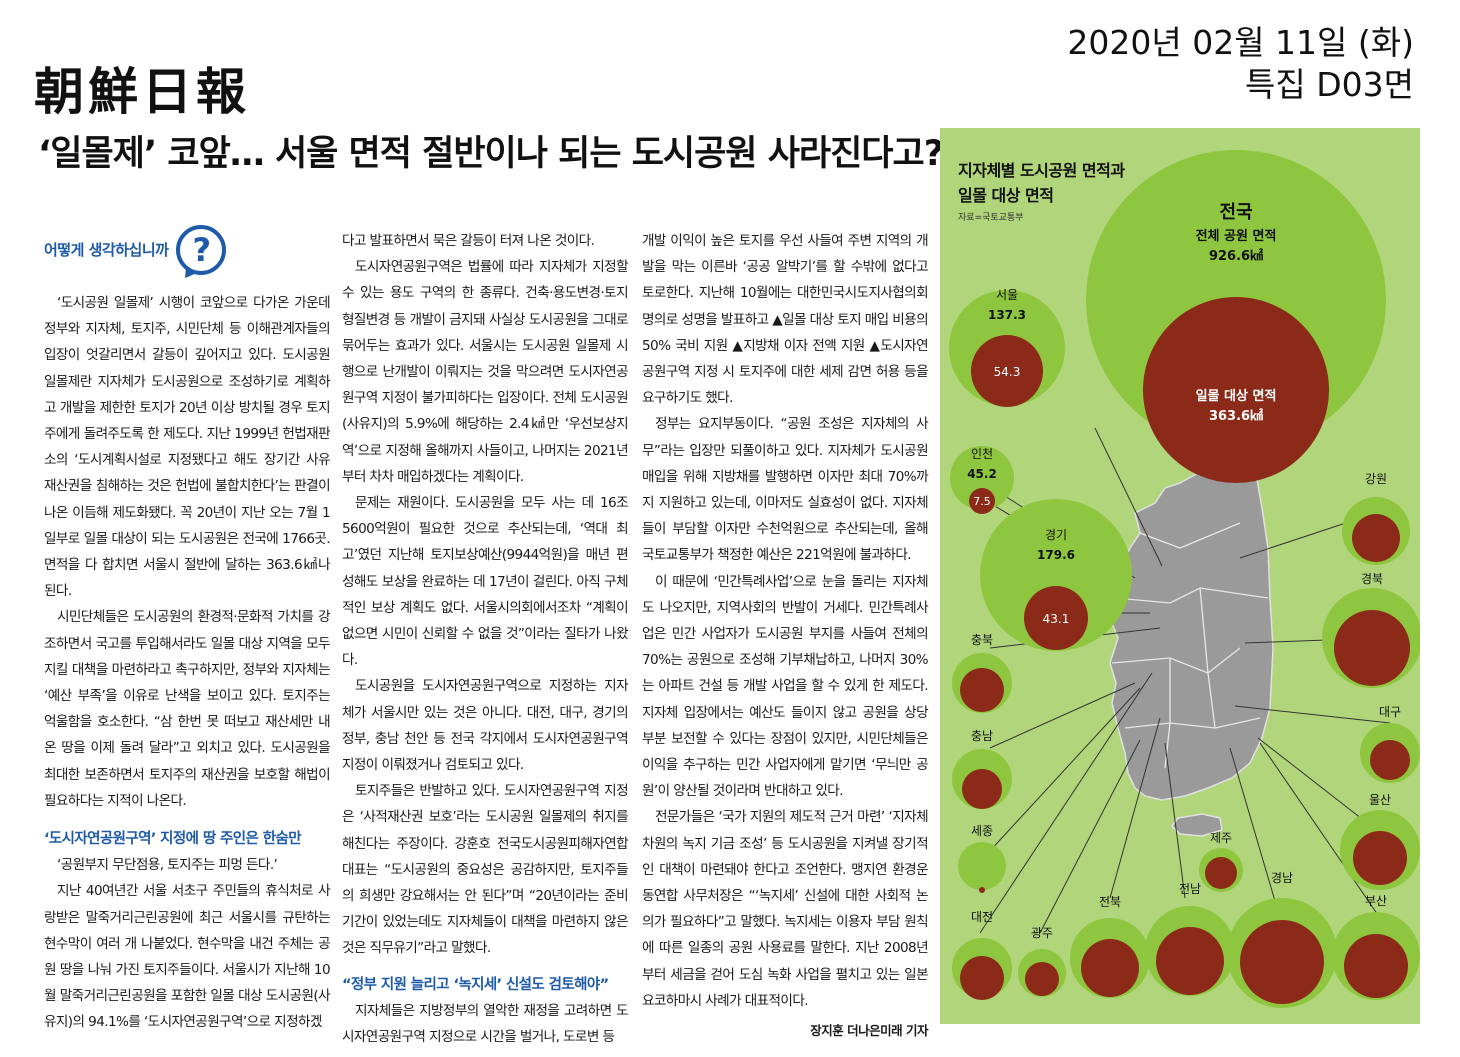 The width and height of the screenshot is (1460, 1057). Describe the element at coordinates (982, 640) in the screenshot. I see `chungbuk-name-label: 충북` at that location.